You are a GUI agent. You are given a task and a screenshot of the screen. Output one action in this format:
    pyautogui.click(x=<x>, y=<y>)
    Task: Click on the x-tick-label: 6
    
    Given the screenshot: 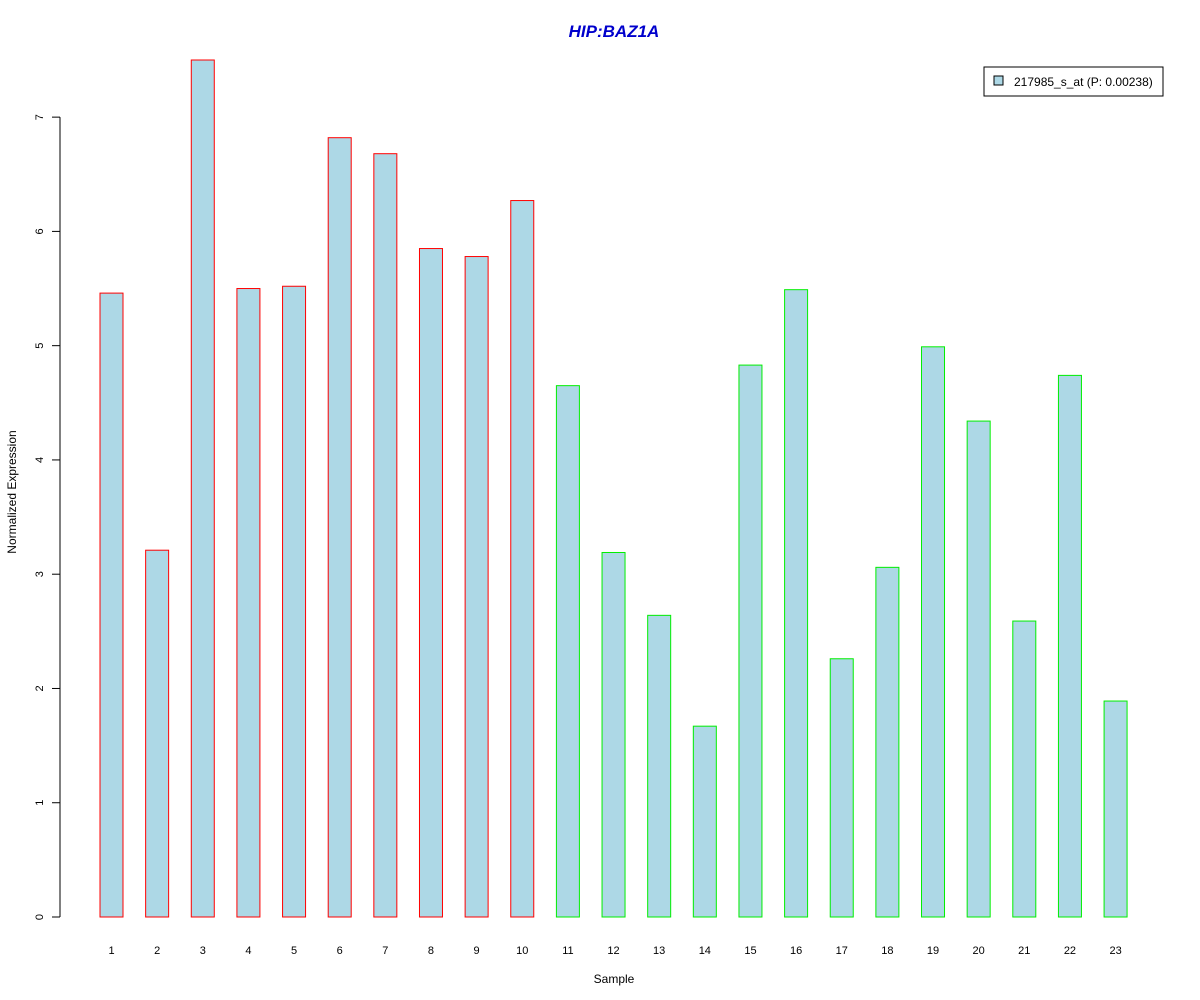 What is the action you would take?
    pyautogui.click(x=340, y=951)
    